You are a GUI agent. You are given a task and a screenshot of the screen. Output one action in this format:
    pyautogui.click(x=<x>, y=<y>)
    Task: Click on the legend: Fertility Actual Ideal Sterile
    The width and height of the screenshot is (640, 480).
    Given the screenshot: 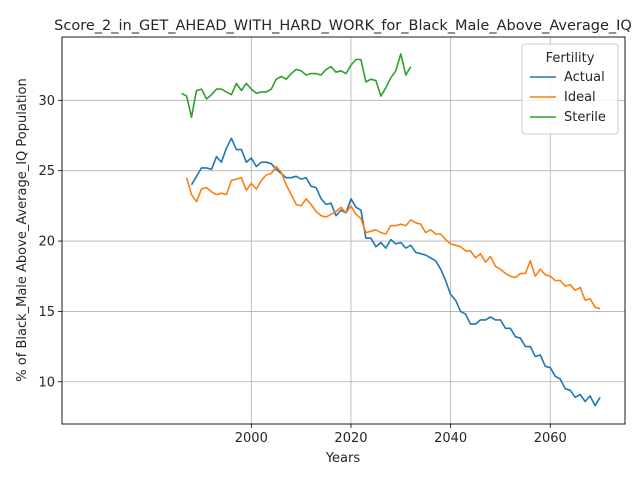 What is the action you would take?
    pyautogui.click(x=570, y=89)
    